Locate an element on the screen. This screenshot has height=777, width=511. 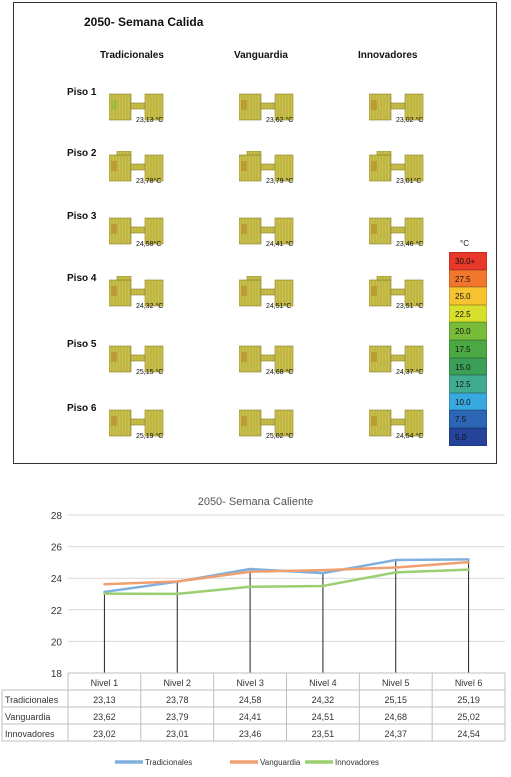
table-value: 23,62 is located at coordinates (104, 717).